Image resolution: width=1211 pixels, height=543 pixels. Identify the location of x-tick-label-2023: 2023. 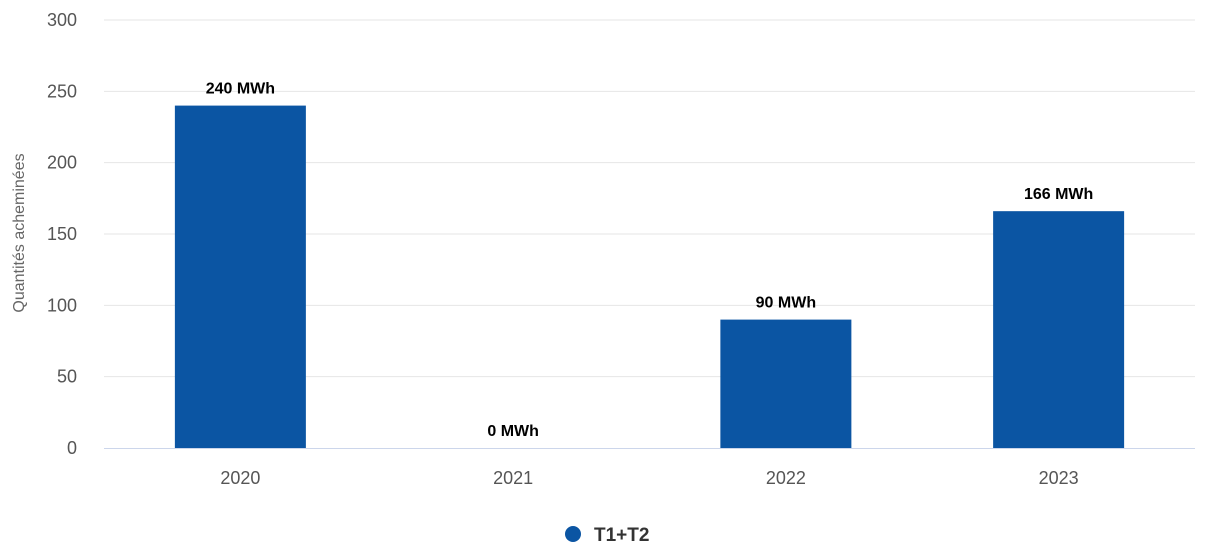
(1059, 478).